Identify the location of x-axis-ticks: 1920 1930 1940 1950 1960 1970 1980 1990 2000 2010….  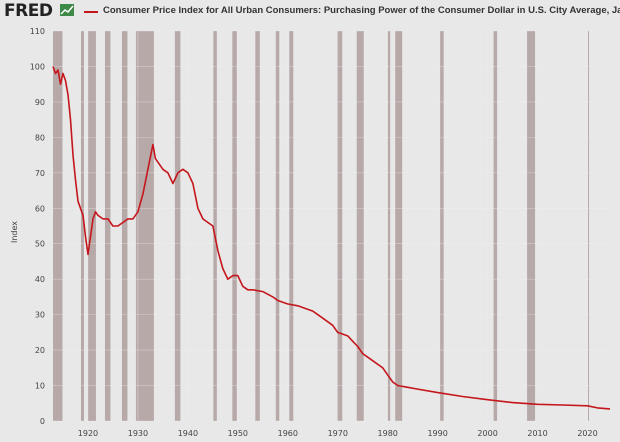
(338, 433).